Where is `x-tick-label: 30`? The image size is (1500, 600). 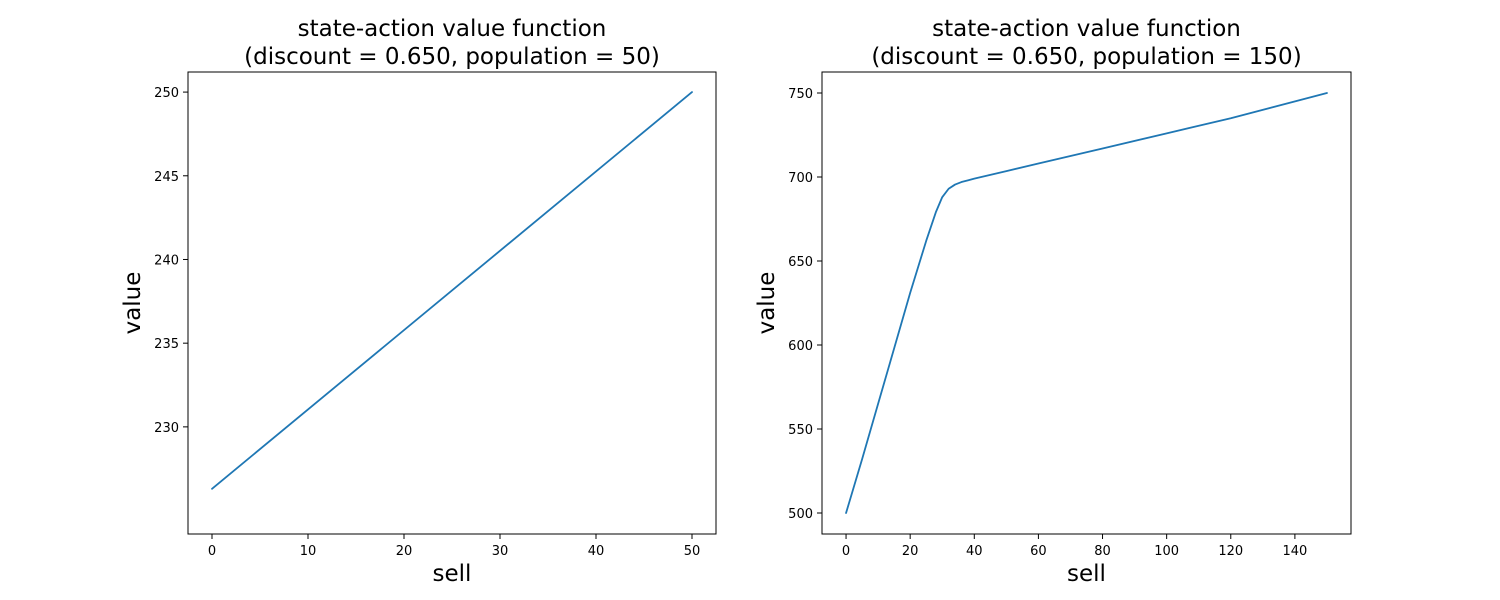 x-tick-label: 30 is located at coordinates (500, 551).